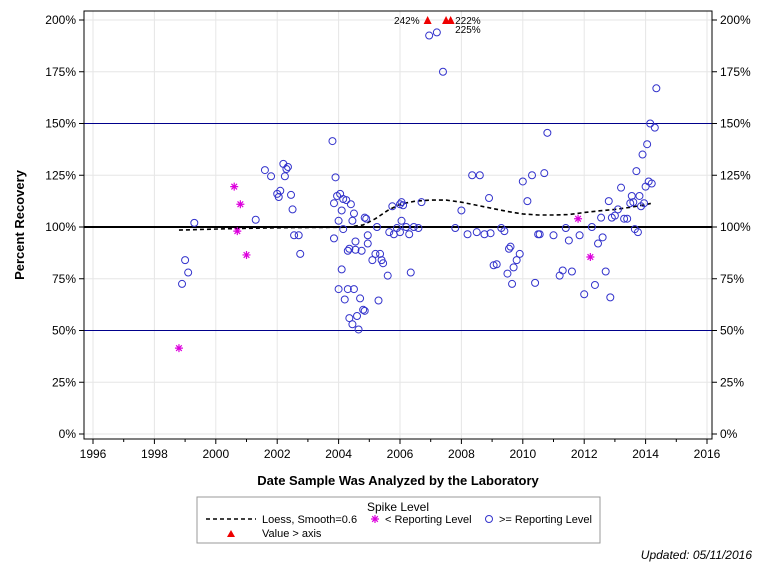  I want to click on x-tick-label: 2010, so click(522, 454).